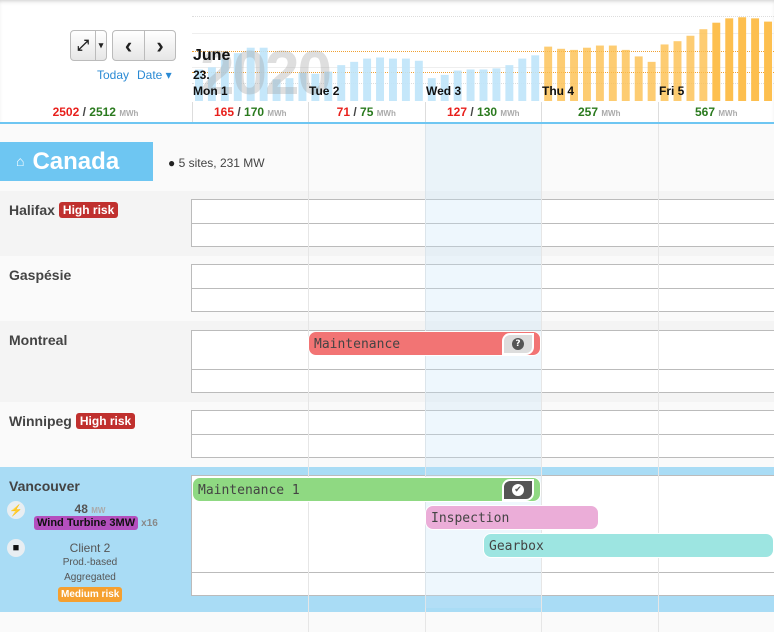 The width and height of the screenshot is (774, 632). What do you see at coordinates (628, 545) in the screenshot?
I see `event-gearbox: Gearbox` at bounding box center [628, 545].